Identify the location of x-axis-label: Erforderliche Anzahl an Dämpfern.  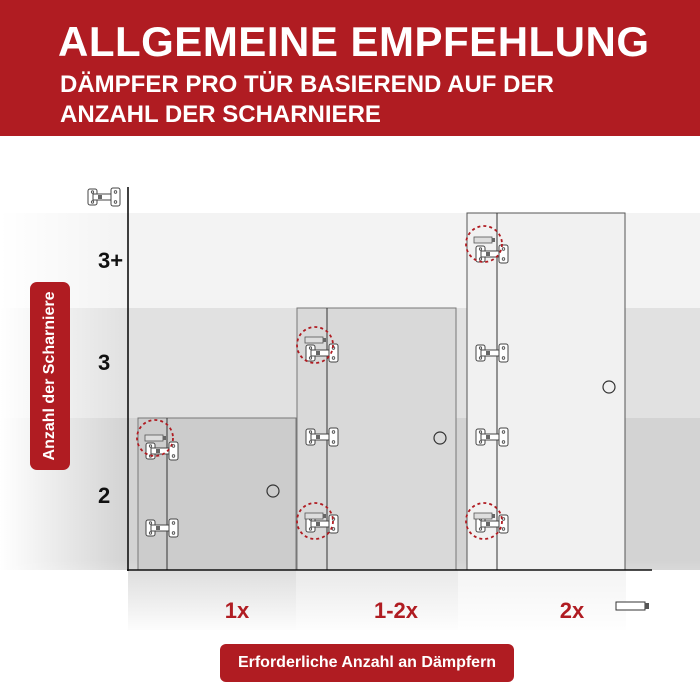
(367, 663).